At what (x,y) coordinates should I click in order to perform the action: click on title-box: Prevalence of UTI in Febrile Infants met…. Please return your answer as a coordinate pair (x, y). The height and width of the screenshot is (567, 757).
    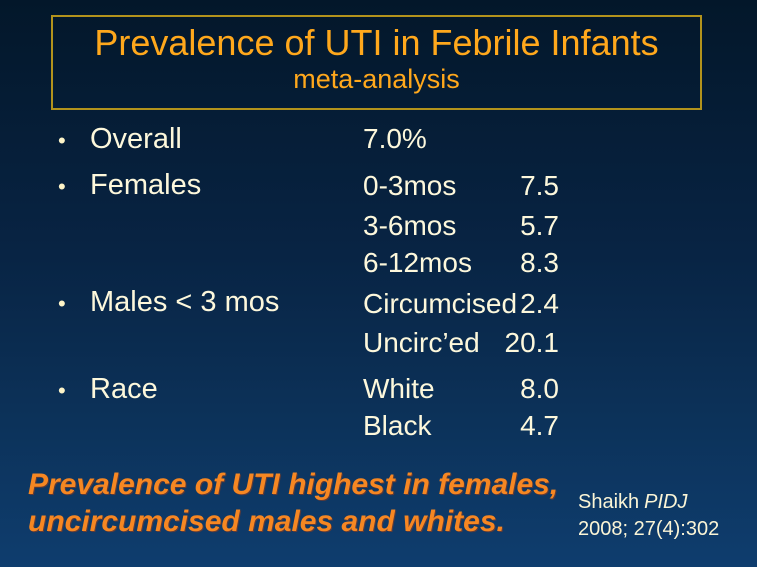
    Looking at the image, I should click on (376, 62).